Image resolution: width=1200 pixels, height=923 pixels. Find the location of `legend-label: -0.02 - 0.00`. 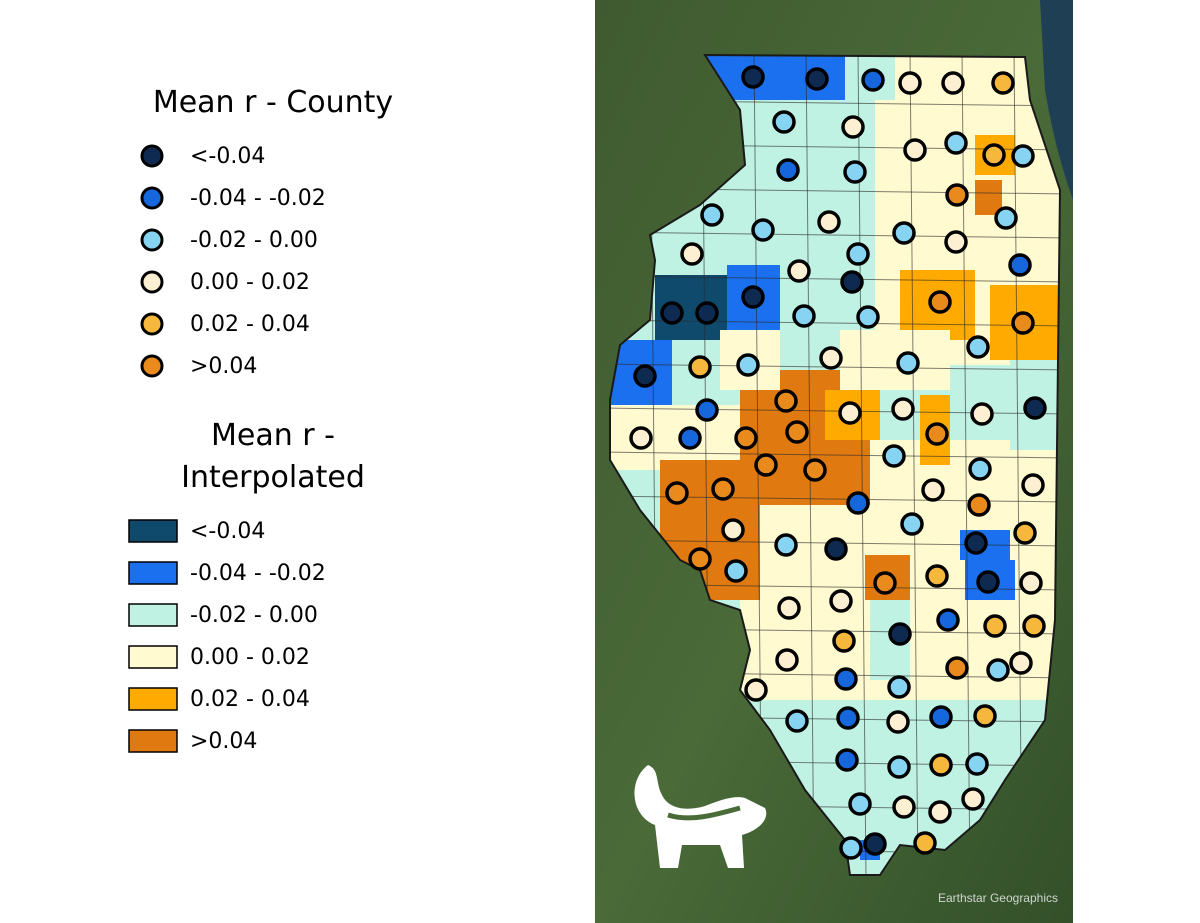

legend-label: -0.02 - 0.00 is located at coordinates (254, 240).